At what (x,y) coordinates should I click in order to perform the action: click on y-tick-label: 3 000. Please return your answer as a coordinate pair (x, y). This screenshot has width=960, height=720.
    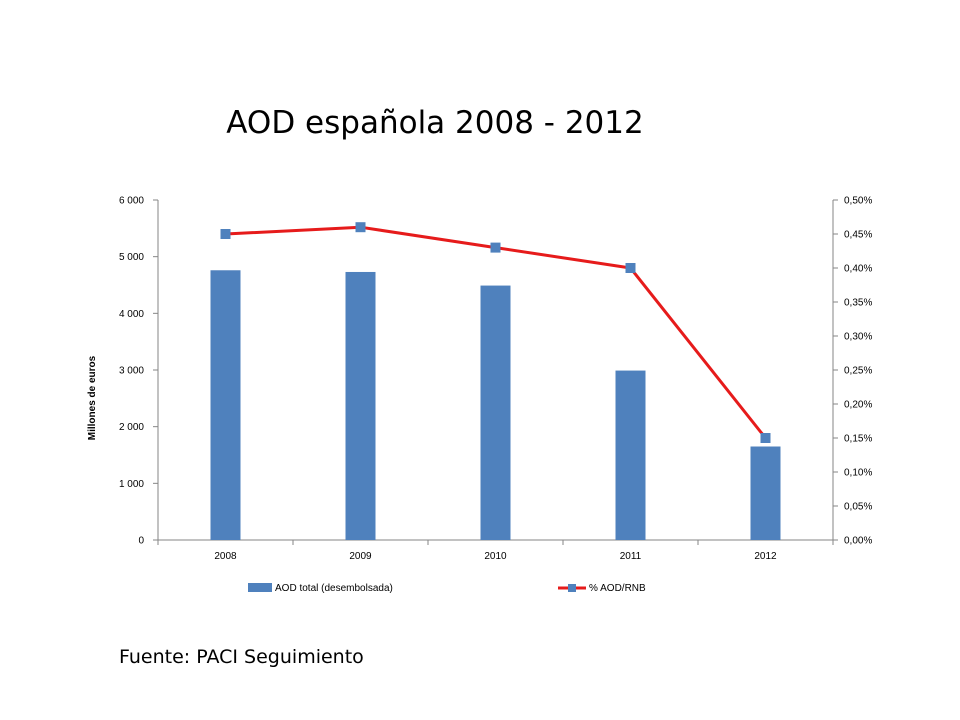
    Looking at the image, I should click on (131, 371).